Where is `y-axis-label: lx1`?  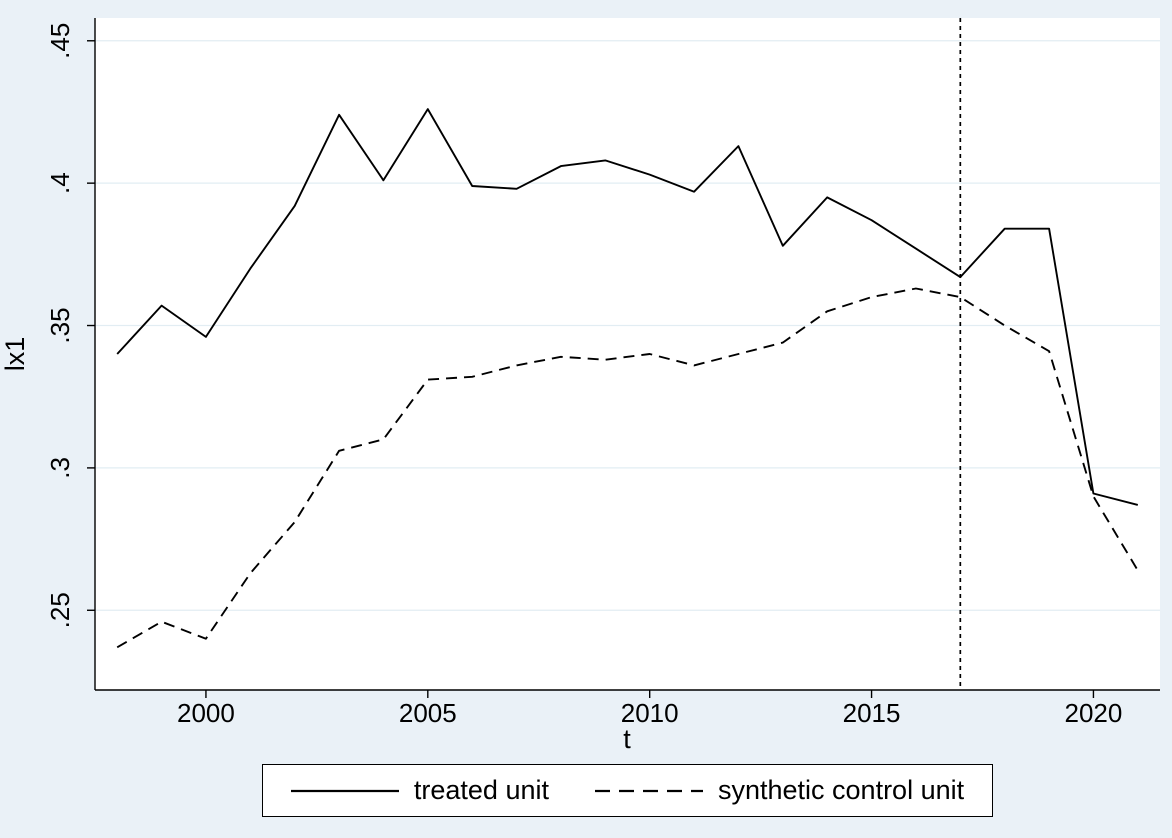
y-axis-label: lx1 is located at coordinates (15, 354).